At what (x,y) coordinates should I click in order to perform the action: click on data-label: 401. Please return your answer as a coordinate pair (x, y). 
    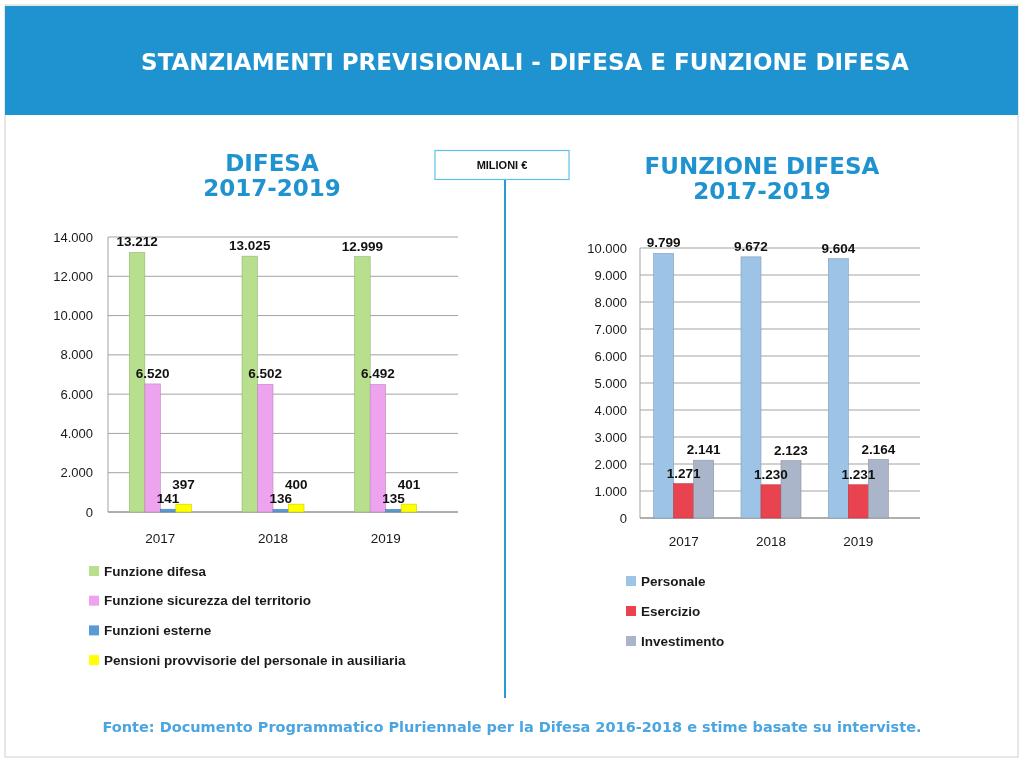
    Looking at the image, I should click on (409, 484).